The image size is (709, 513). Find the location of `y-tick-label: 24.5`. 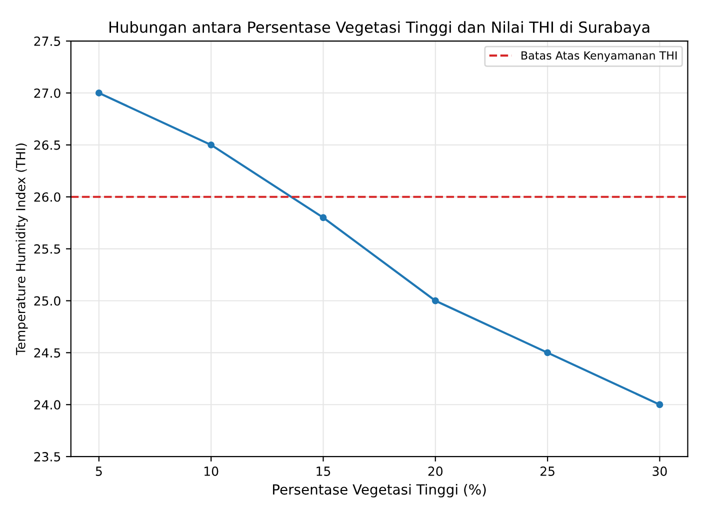

y-tick-label: 24.5 is located at coordinates (47, 353).